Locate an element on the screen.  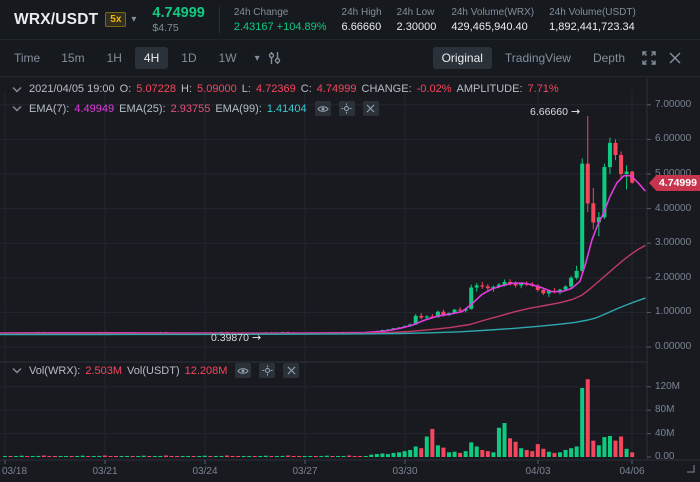
view-depth: Depth is located at coordinates (608, 58).